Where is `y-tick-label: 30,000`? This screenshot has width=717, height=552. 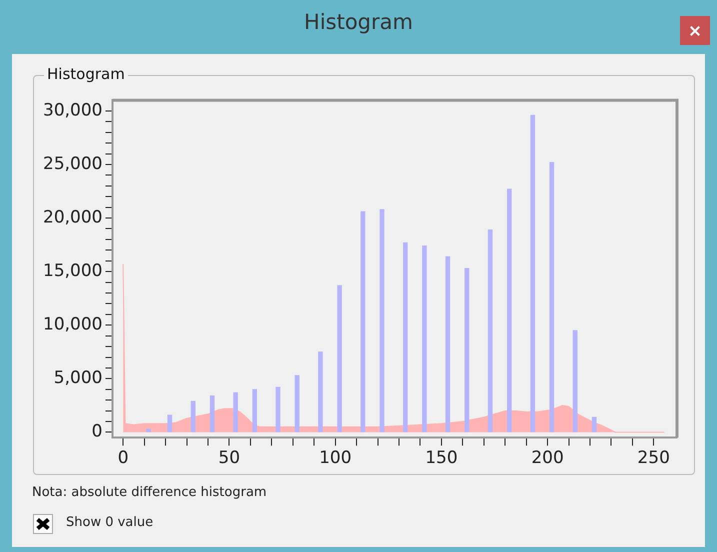
y-tick-label: 30,000 is located at coordinates (72, 110).